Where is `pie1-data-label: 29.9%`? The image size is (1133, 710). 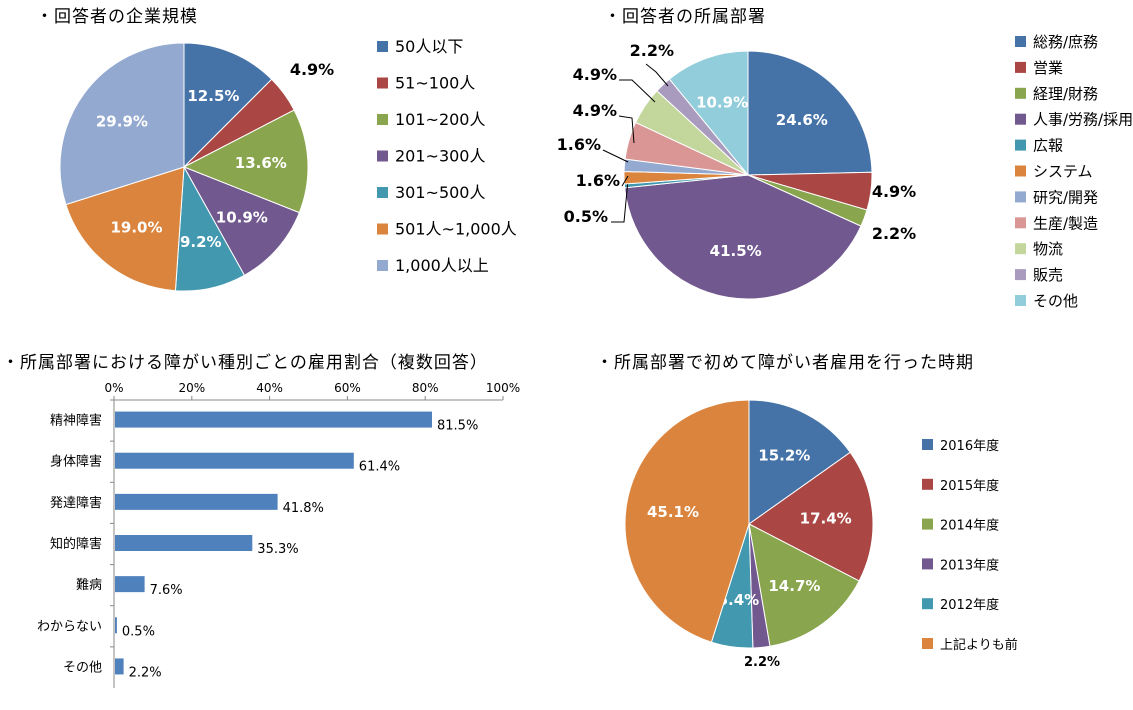
pie1-data-label: 29.9% is located at coordinates (122, 122).